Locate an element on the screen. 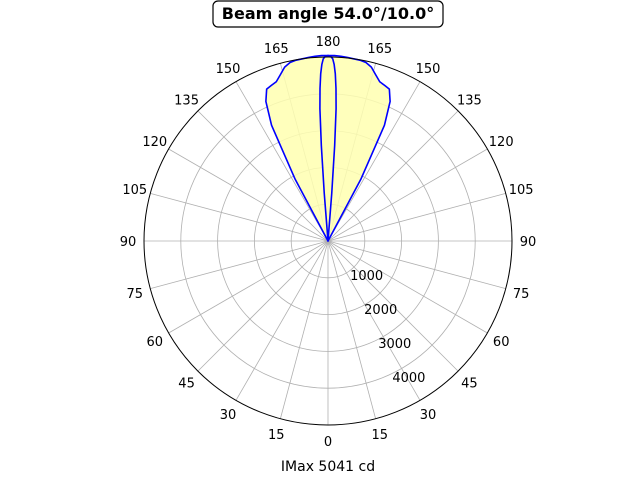  title-box is located at coordinates (328, 14).